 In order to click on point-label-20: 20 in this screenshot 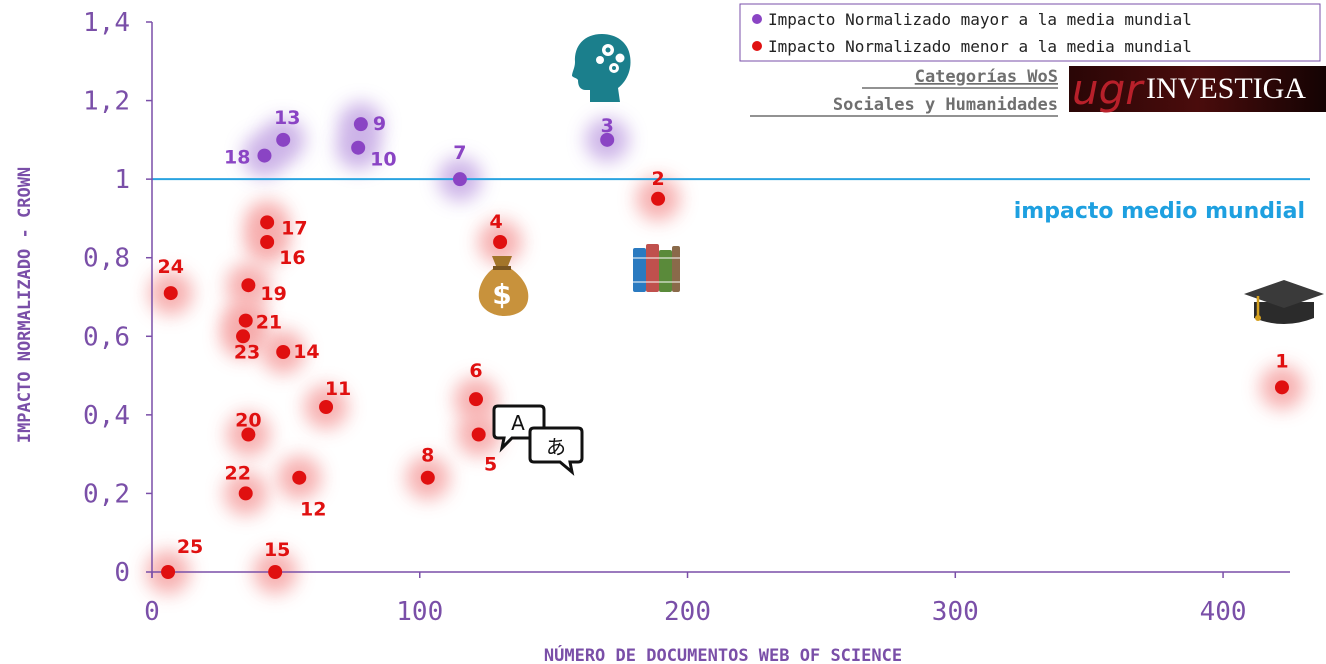, I will do `click(248, 421)`.